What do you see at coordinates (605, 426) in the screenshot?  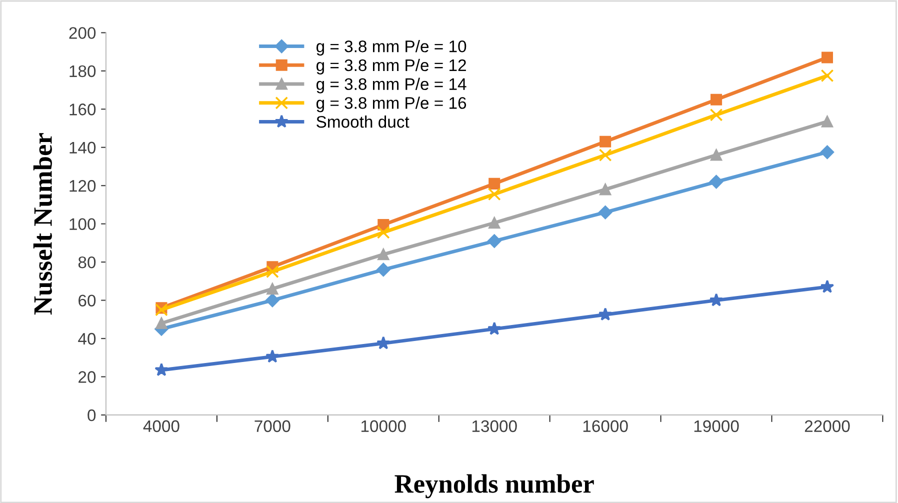 I see `x-tick-label: 16000` at bounding box center [605, 426].